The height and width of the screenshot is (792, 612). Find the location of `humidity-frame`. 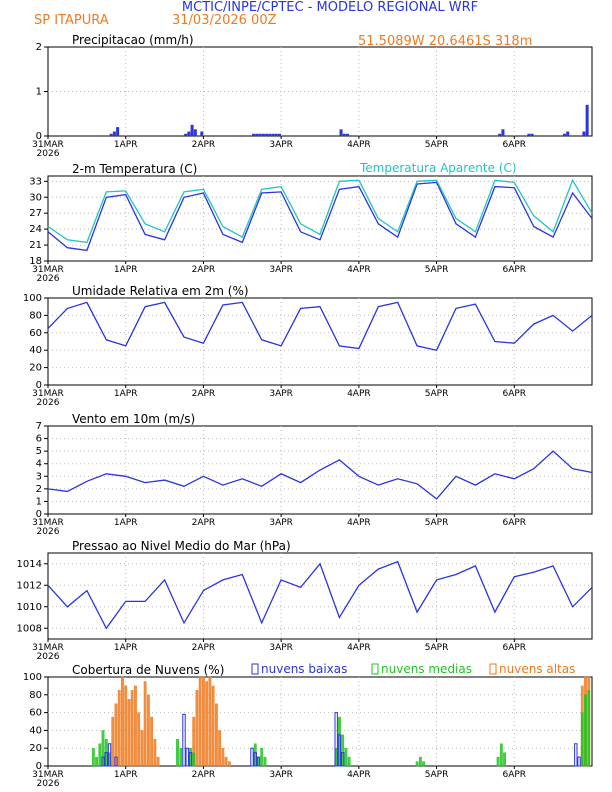

humidity-frame is located at coordinates (320, 341).